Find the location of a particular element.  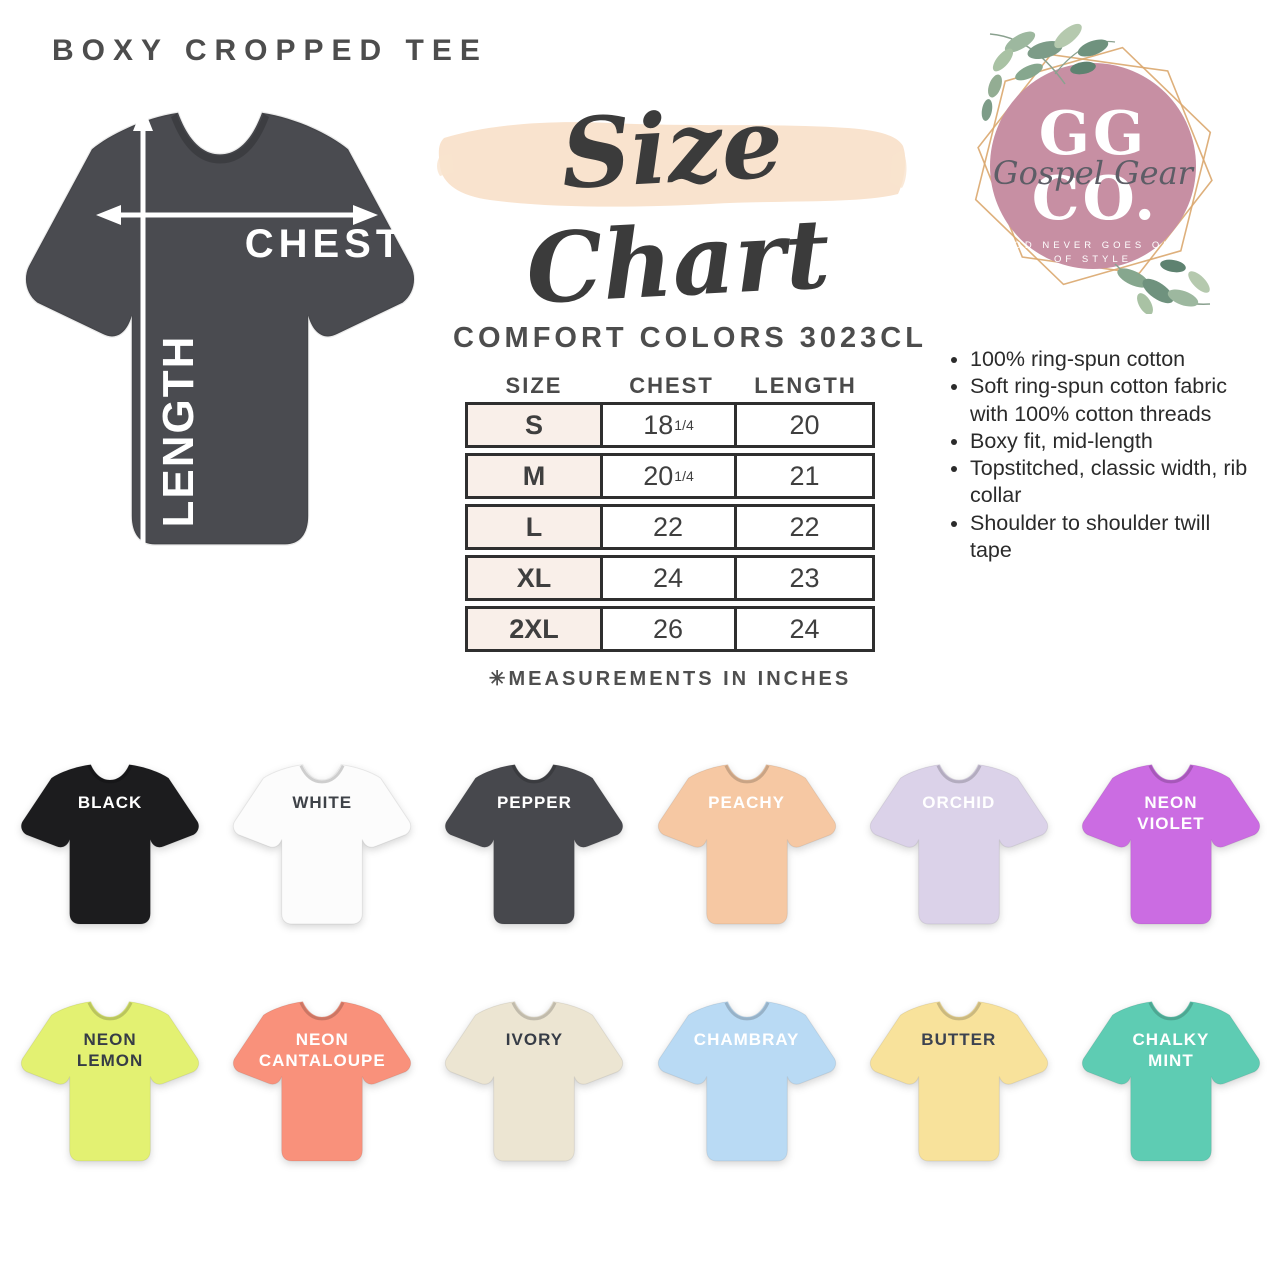

size-chart-title-block: Size Chart is located at coordinates (675, 196).